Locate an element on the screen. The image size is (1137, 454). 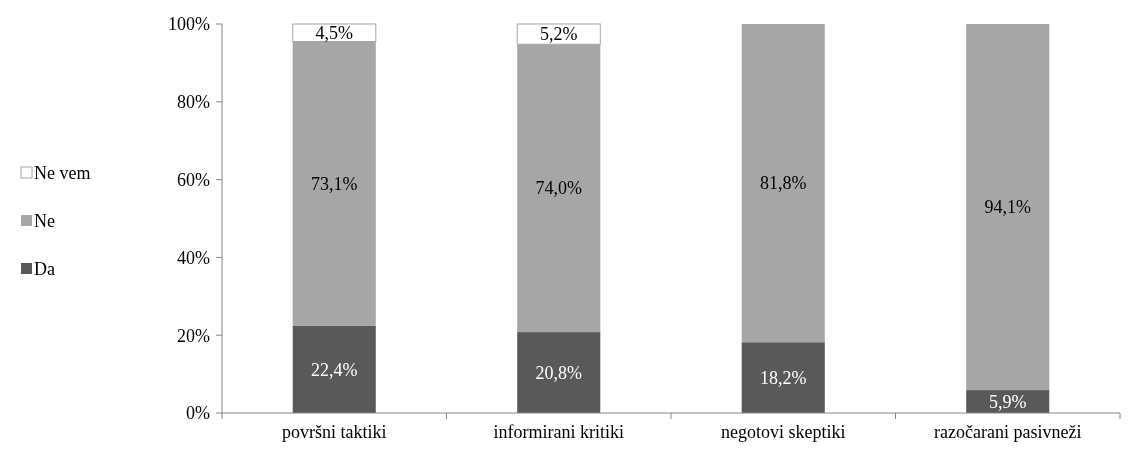
y-tick-label: 40% is located at coordinates (193, 257).